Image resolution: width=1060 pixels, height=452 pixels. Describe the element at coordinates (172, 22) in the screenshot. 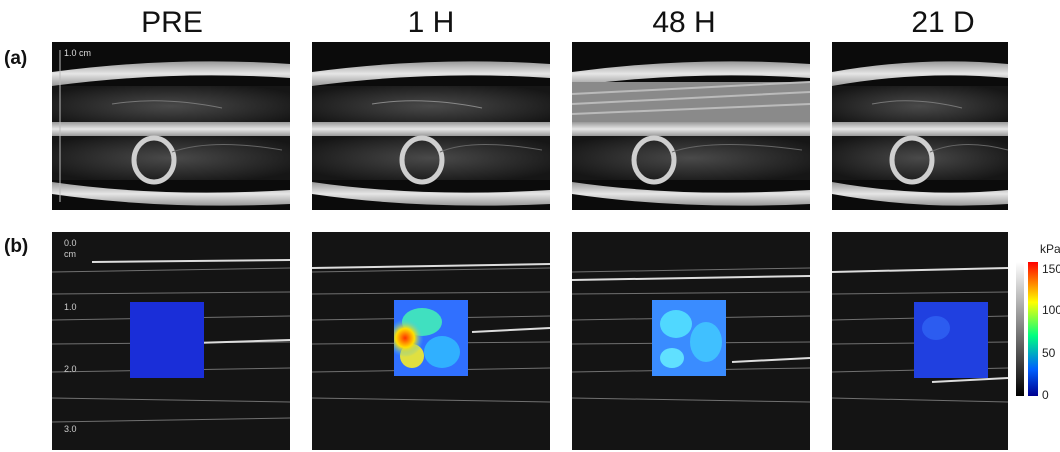

I see `column-title-pre: PRE` at that location.